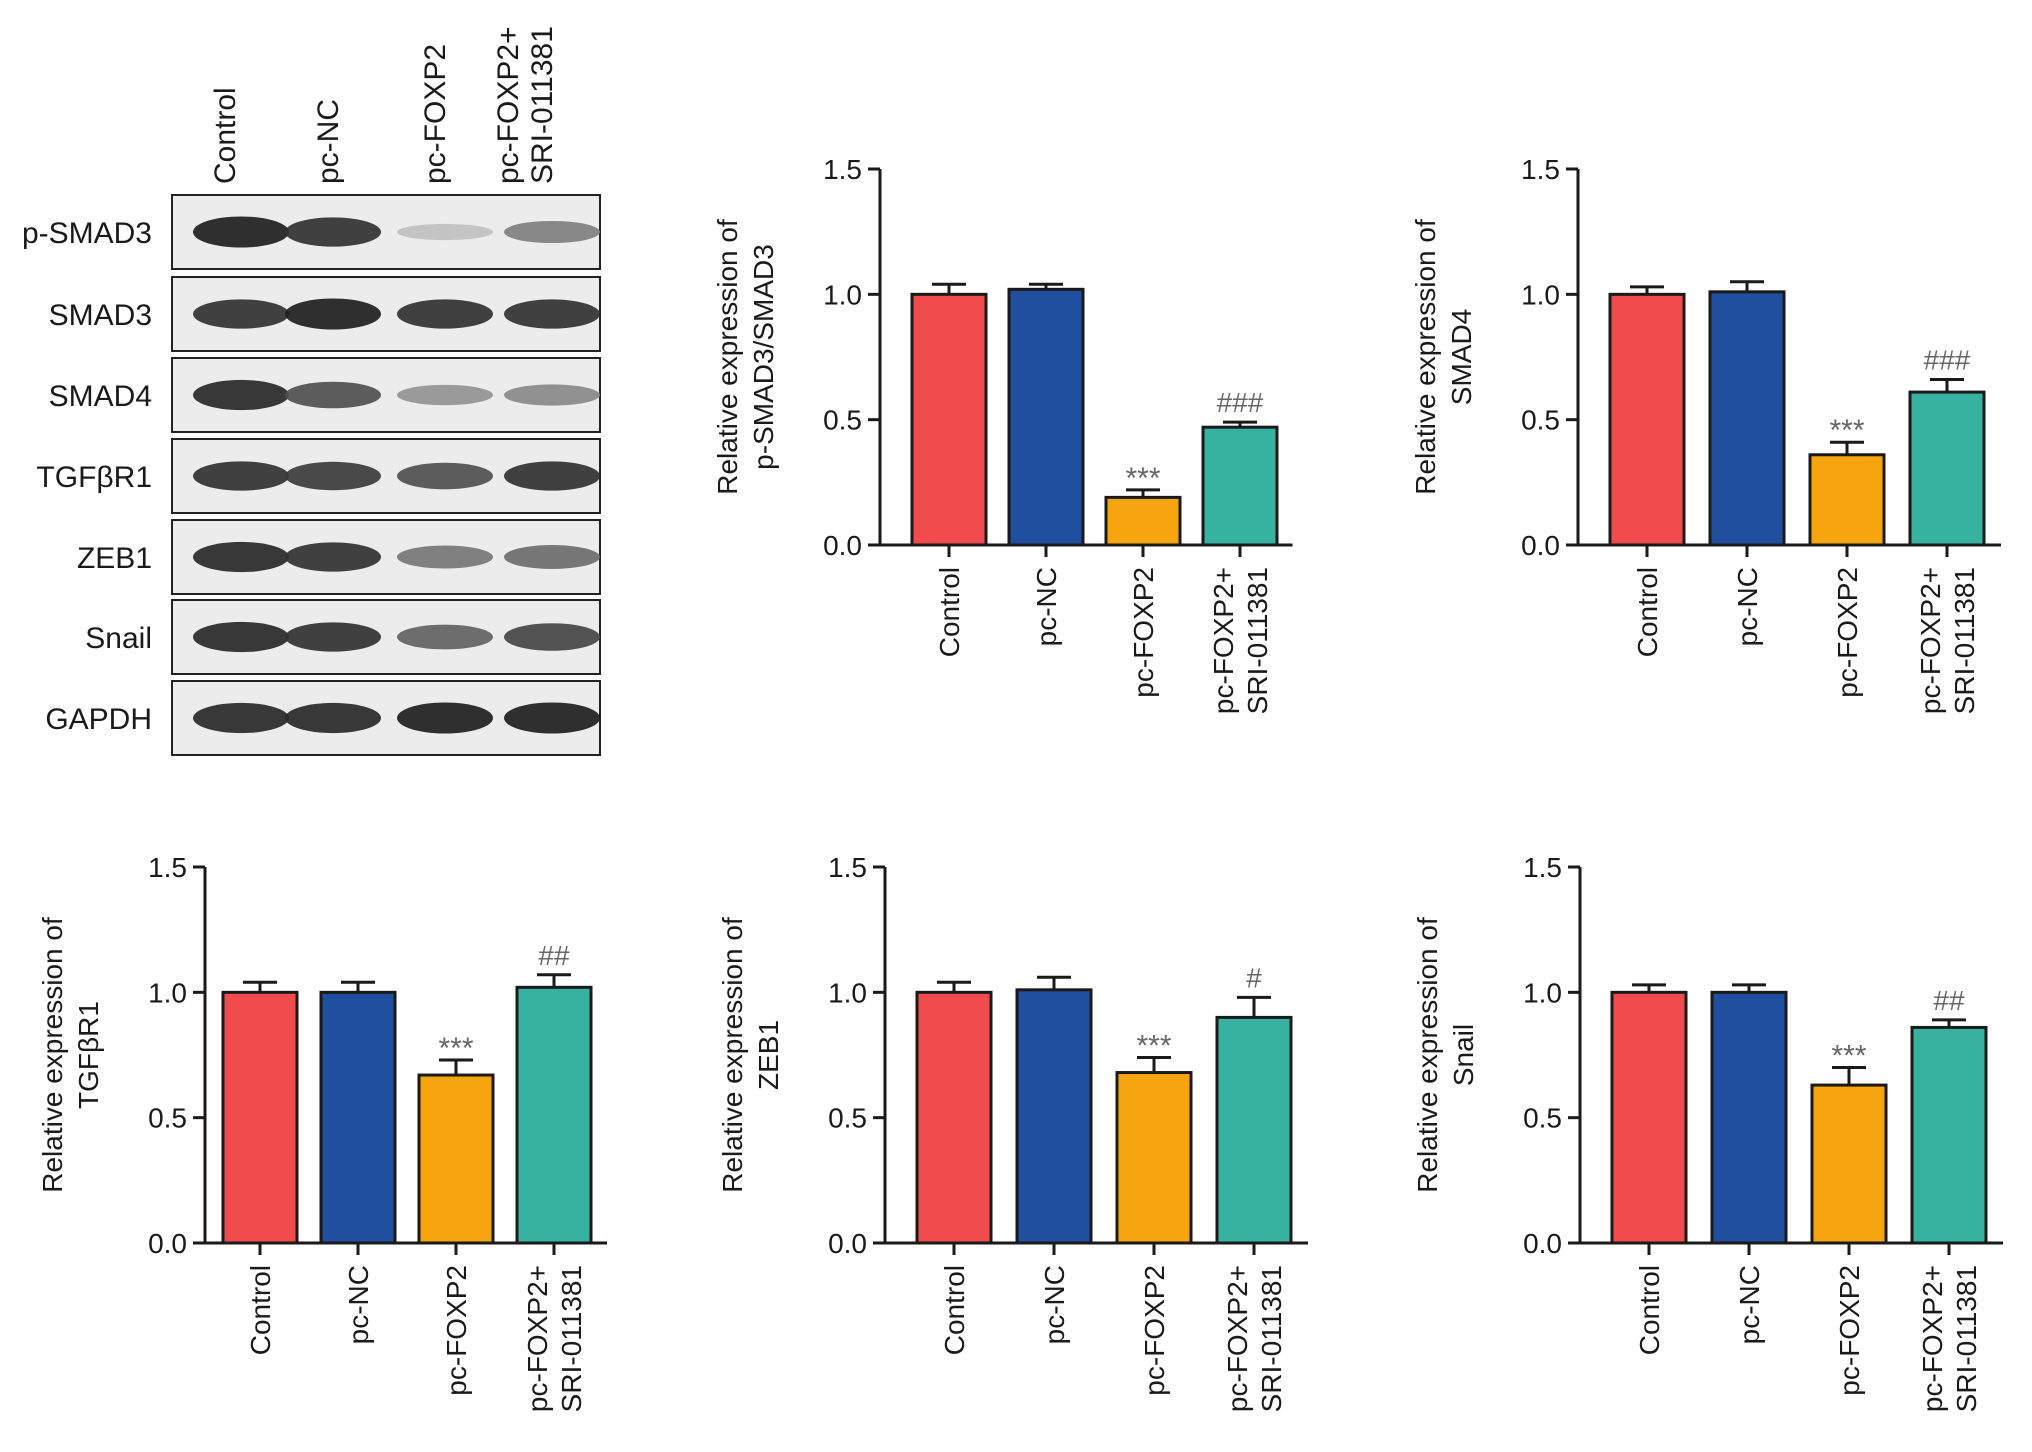 This screenshot has height=1452, width=2032. Describe the element at coordinates (1240, 402) in the screenshot. I see `significance-hashes: ###` at that location.